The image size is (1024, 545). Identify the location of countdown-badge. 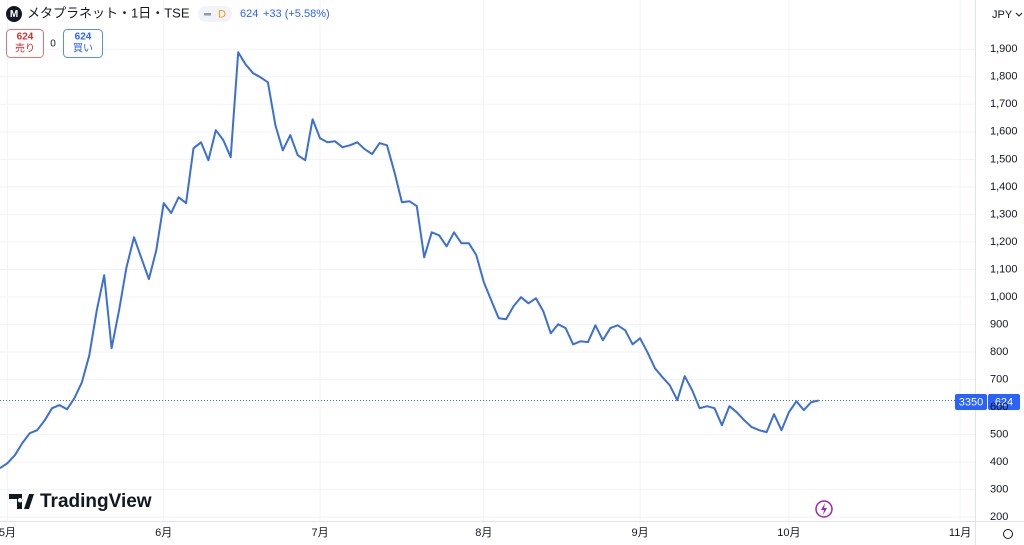
(971, 402).